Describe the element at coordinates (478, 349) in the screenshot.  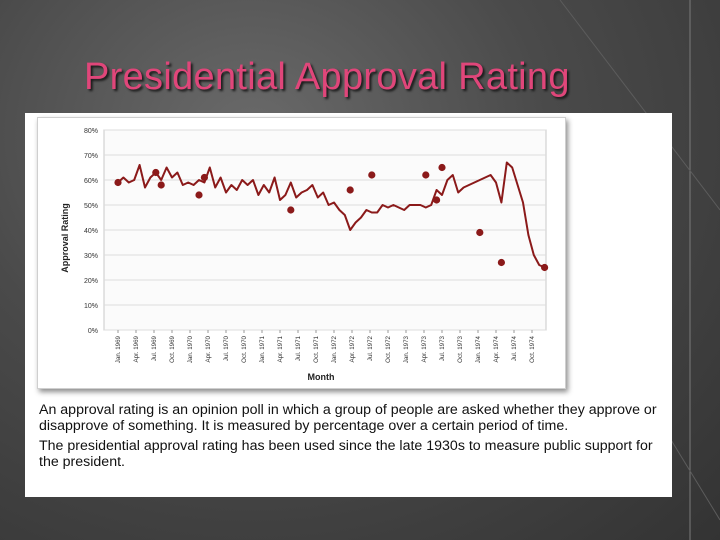
I see `x-tick-label: Jan. 1974` at that location.